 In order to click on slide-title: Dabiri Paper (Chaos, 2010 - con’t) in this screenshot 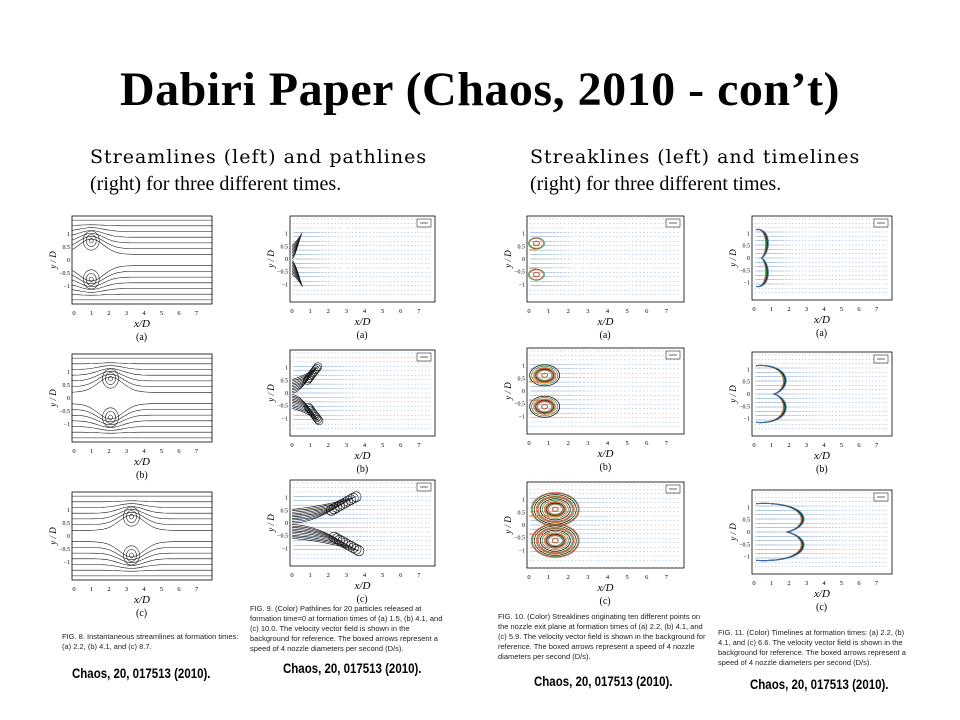, I will do `click(480, 89)`.